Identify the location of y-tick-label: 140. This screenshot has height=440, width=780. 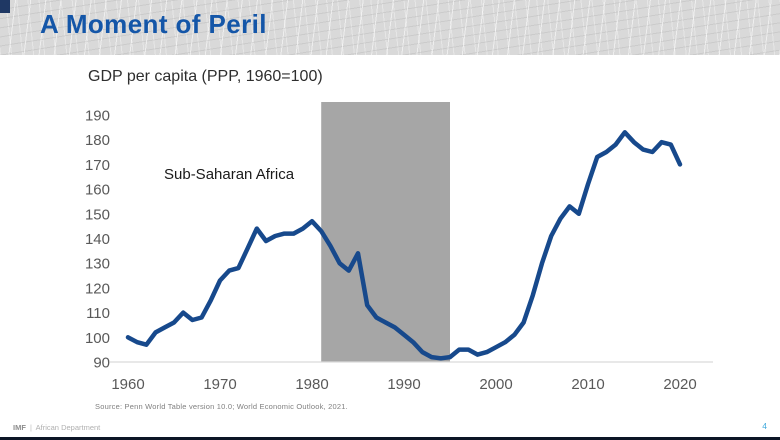
(97, 239).